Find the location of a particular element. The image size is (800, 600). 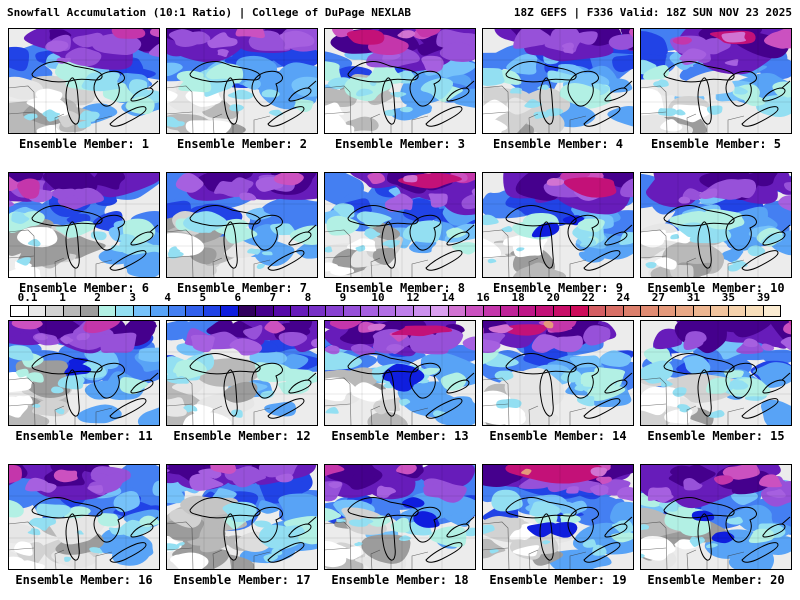

panel-member-19: Ensemble Member: 19 is located at coordinates (558, 525).